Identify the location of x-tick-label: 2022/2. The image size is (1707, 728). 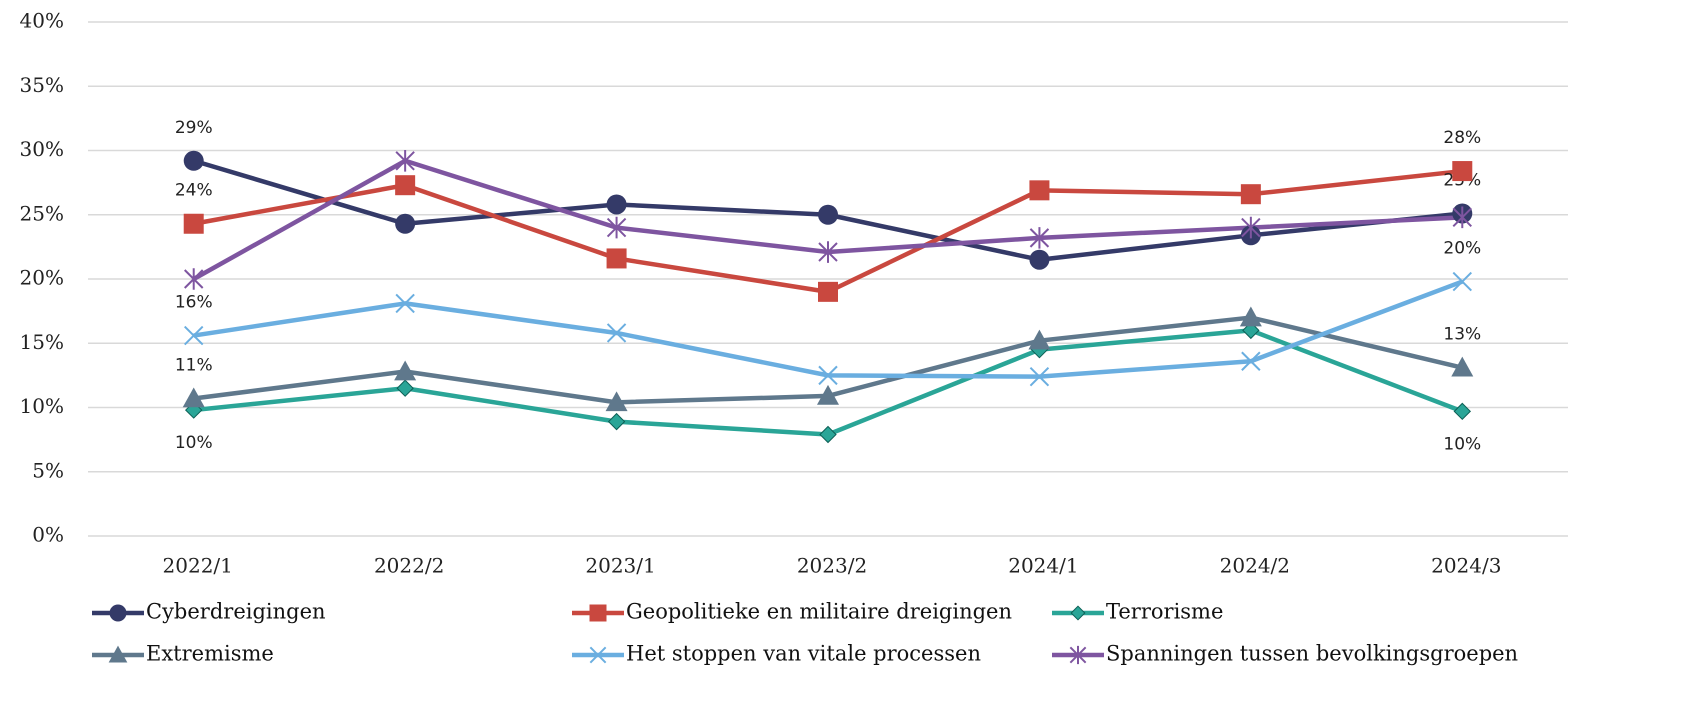
(409, 566).